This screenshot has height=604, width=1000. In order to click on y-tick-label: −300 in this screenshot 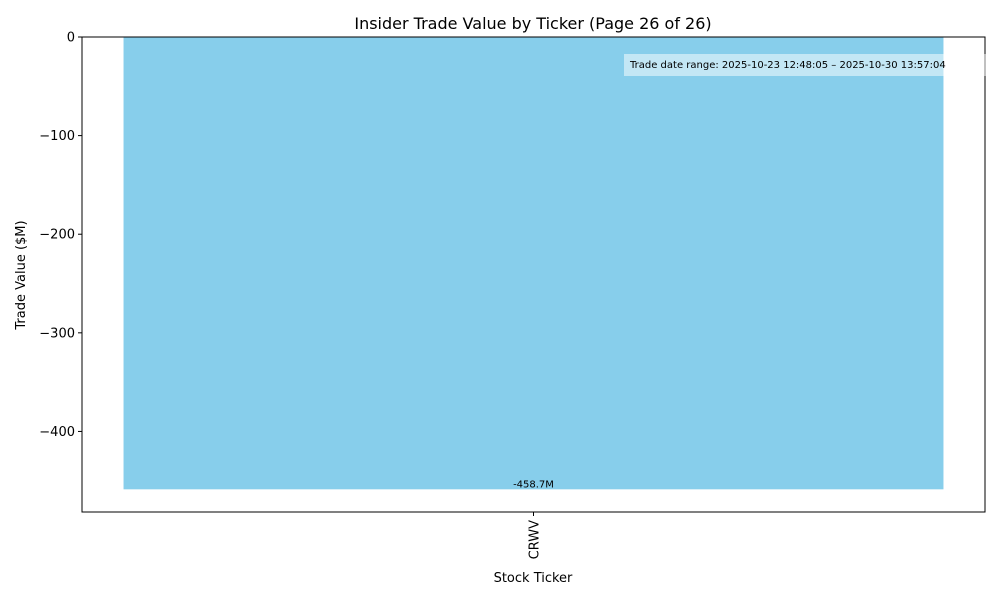, I will do `click(57, 333)`.